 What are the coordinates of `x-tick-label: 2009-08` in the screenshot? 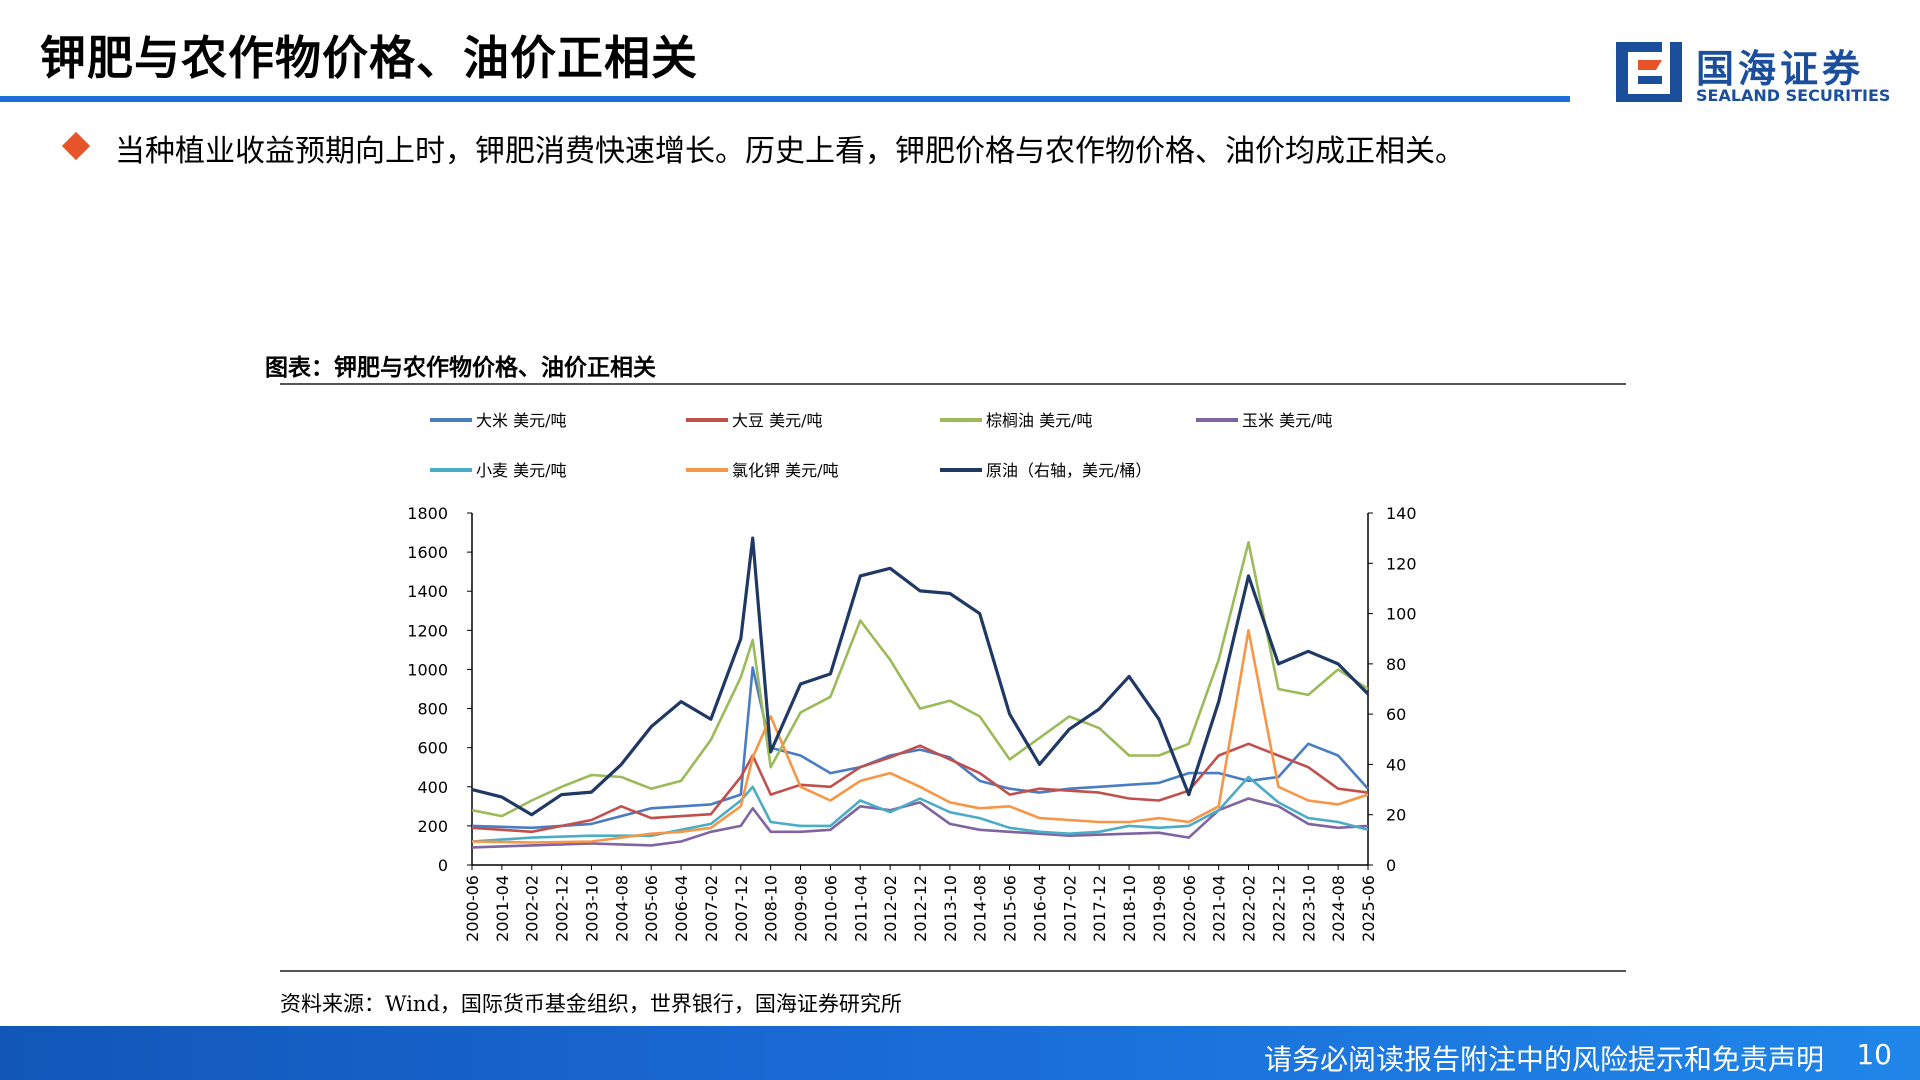 It's located at (801, 908).